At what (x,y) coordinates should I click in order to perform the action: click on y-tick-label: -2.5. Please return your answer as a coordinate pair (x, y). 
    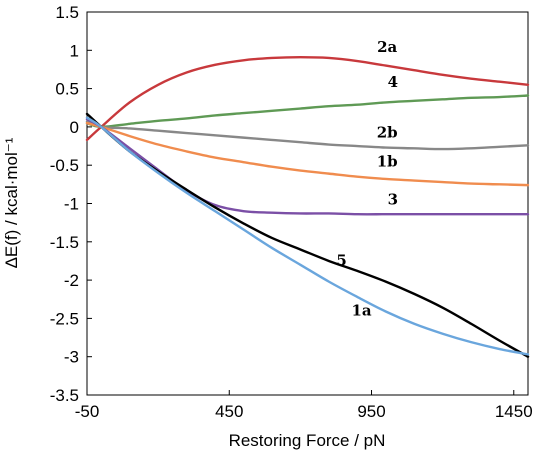
    Looking at the image, I should click on (64, 318).